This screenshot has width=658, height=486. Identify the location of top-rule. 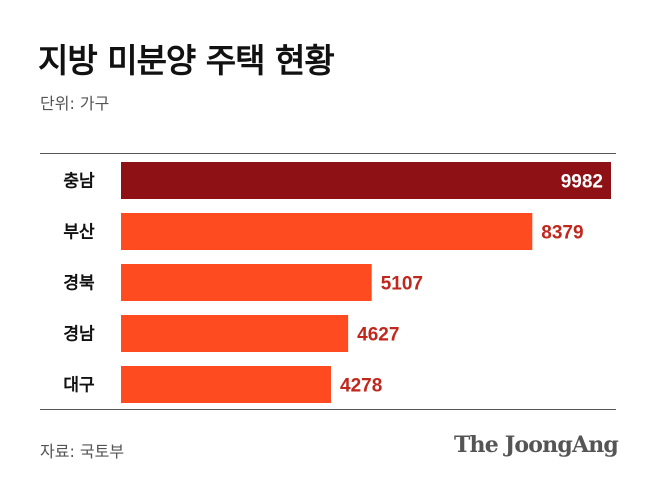
(328, 153).